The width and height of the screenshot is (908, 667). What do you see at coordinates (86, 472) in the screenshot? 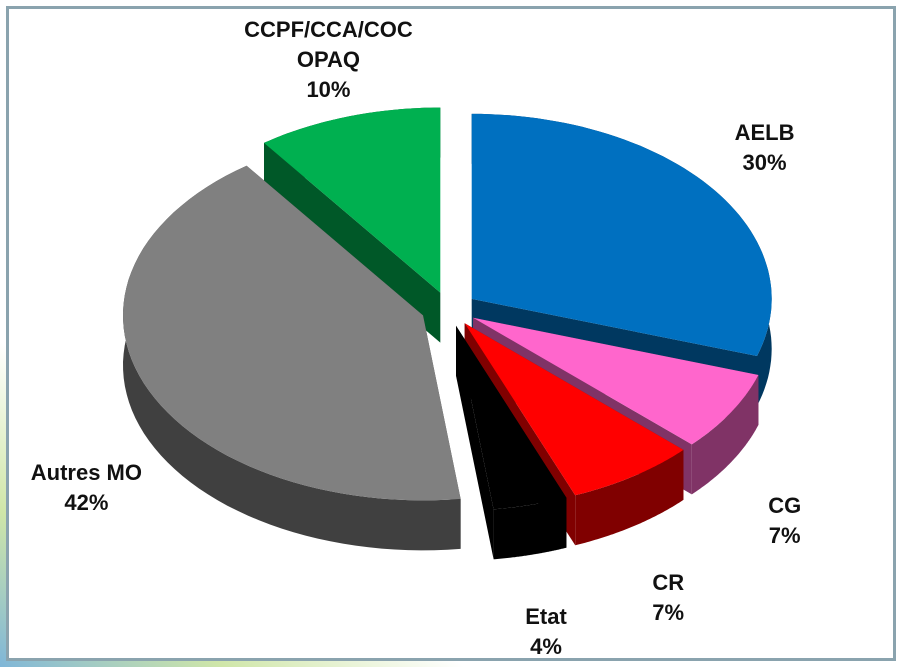
I see `category-label: Autres MO` at bounding box center [86, 472].